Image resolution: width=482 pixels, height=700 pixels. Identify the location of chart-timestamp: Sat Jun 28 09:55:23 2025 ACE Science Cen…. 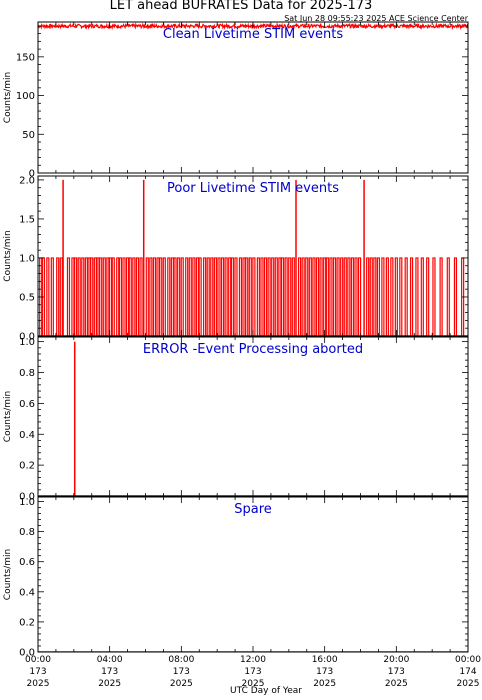
(376, 18).